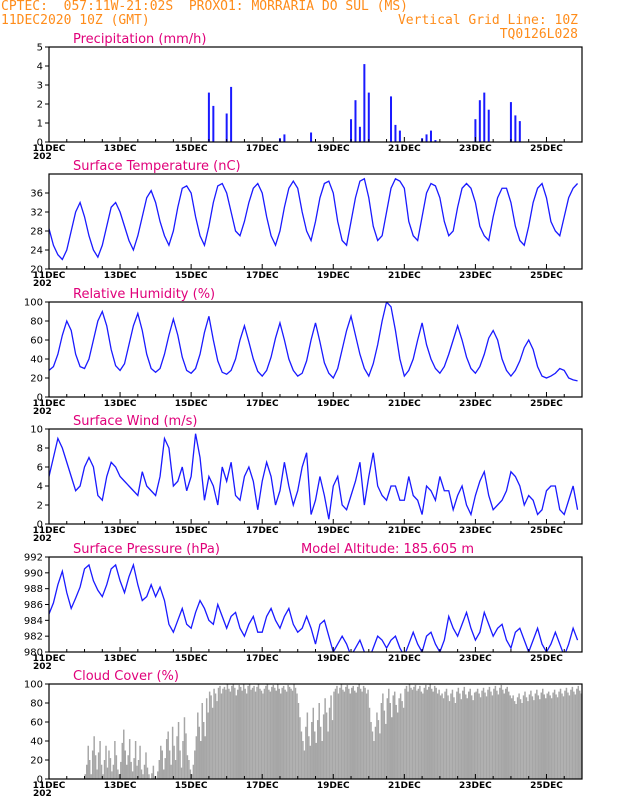  I want to click on humidity-ytick-label: 80, so click(36, 322).